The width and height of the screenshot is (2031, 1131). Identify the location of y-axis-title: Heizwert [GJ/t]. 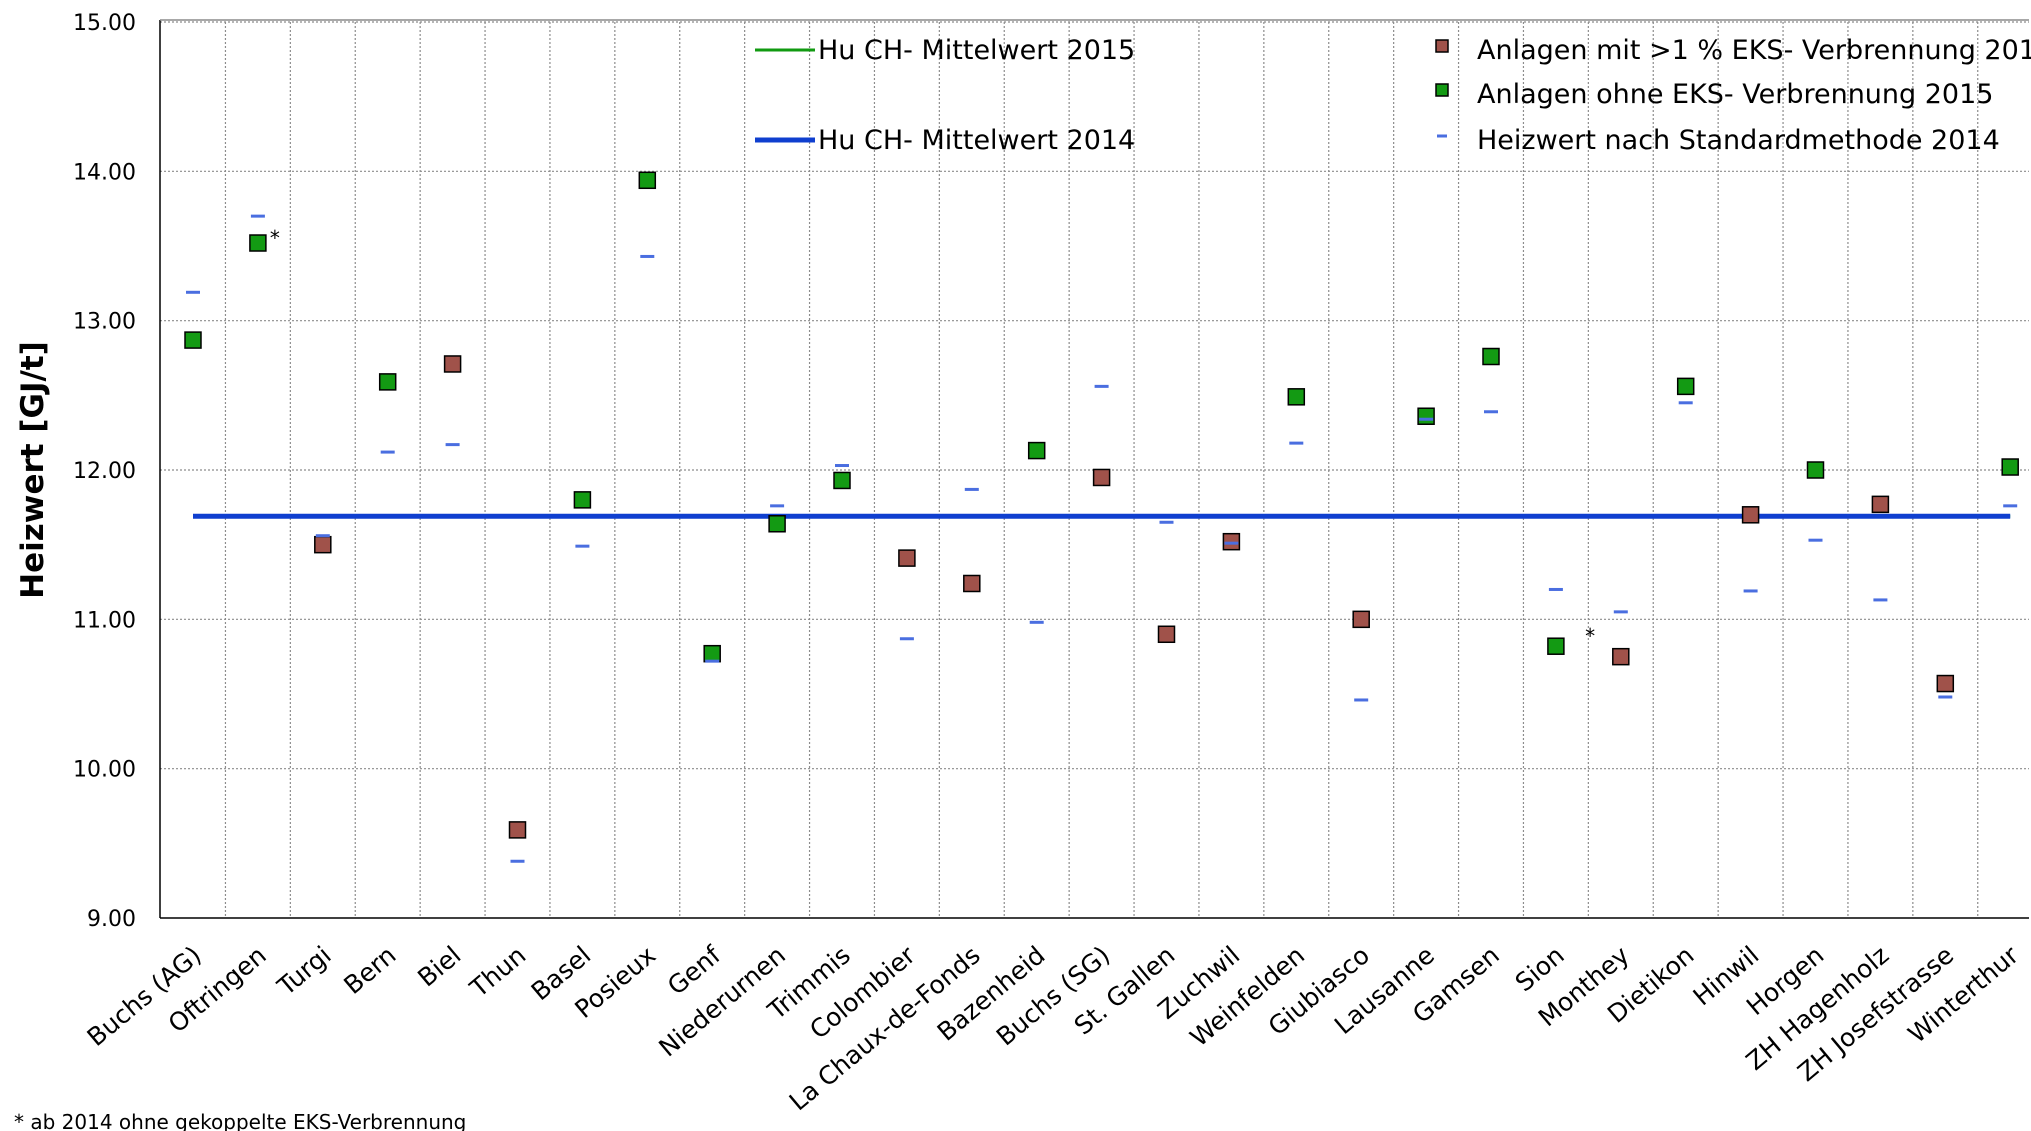
(33, 470).